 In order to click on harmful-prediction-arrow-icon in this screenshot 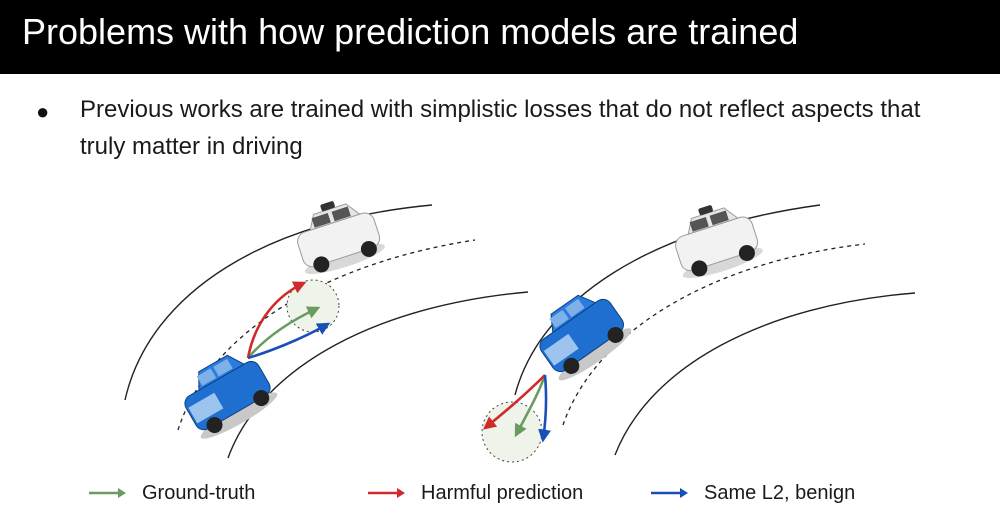, I will do `click(386, 493)`.